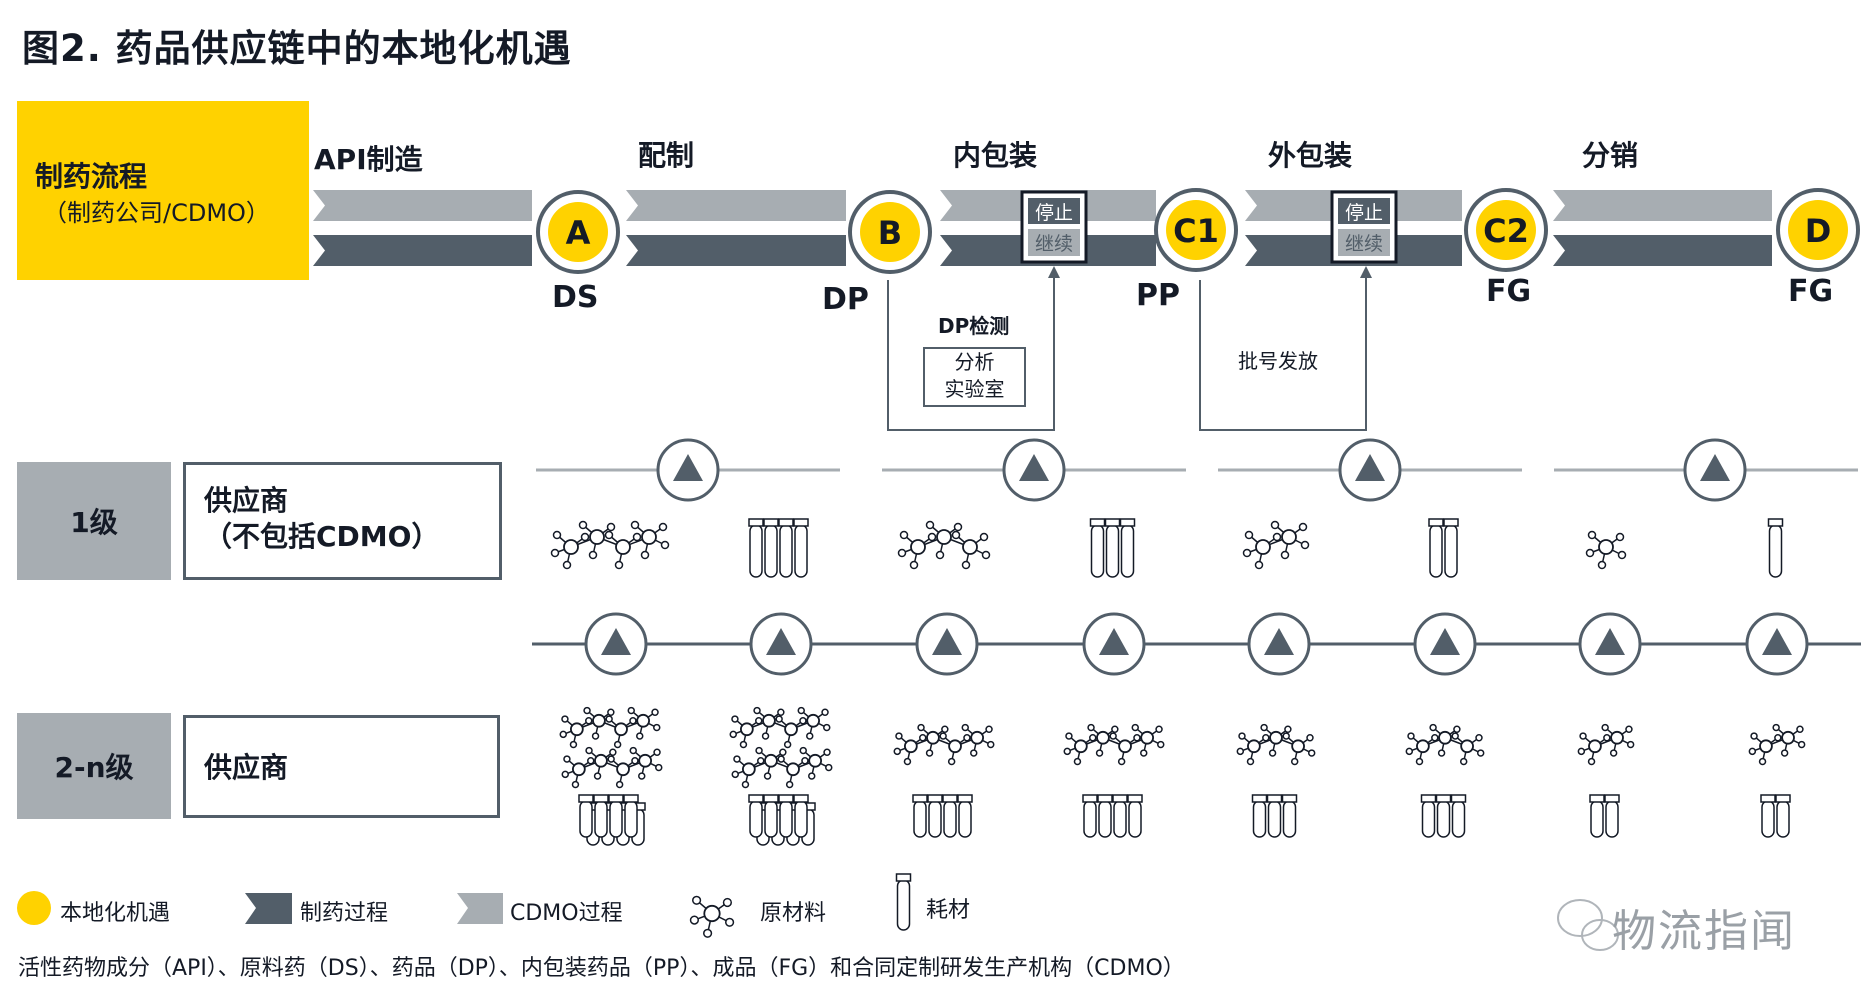 This screenshot has height=1002, width=1872. I want to click on node-letter: C1, so click(1196, 231).